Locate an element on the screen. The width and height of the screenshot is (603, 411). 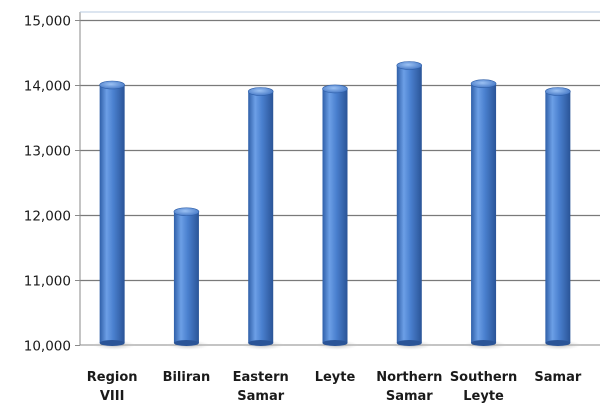
x-tick-label: Samar is located at coordinates (557, 377).